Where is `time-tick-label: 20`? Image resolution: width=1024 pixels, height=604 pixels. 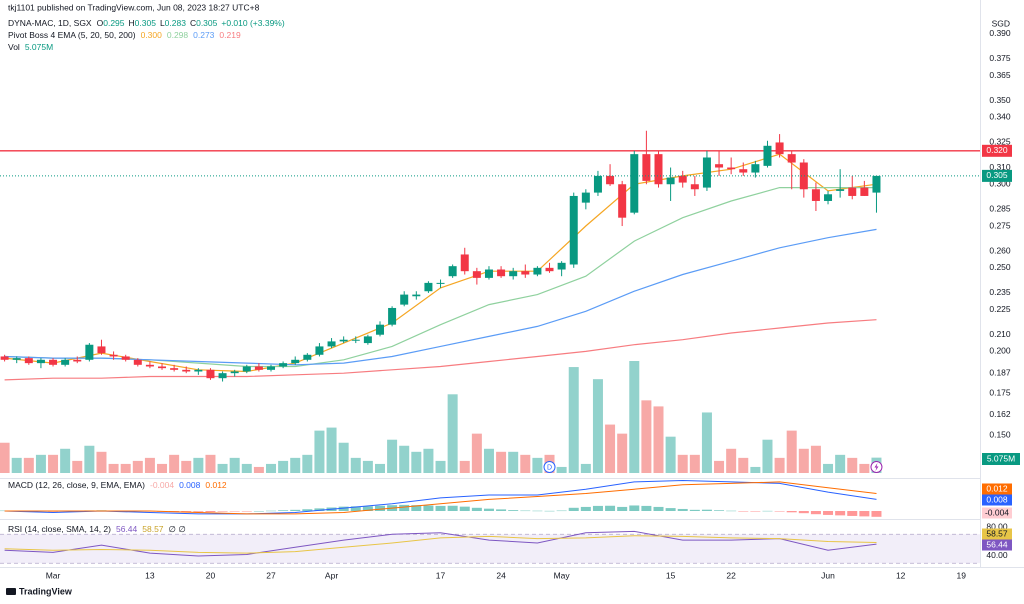
time-tick-label: 20 is located at coordinates (211, 575).